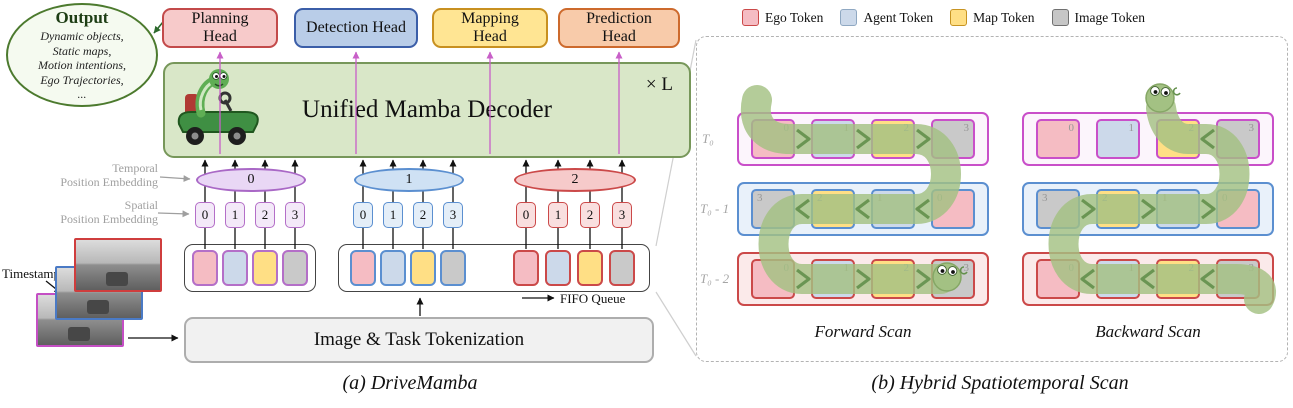  Describe the element at coordinates (141, 205) in the screenshot. I see `spatial-embedding-label-line: Spatial` at that location.